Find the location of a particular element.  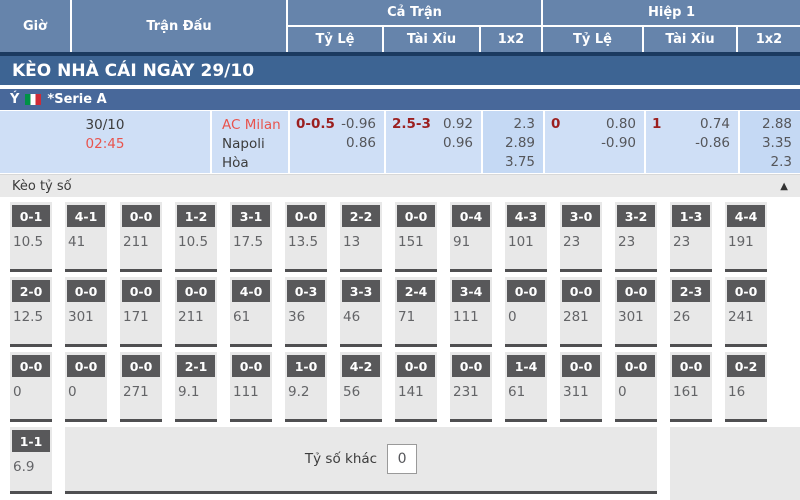

score-label: 3-3 is located at coordinates (361, 291).